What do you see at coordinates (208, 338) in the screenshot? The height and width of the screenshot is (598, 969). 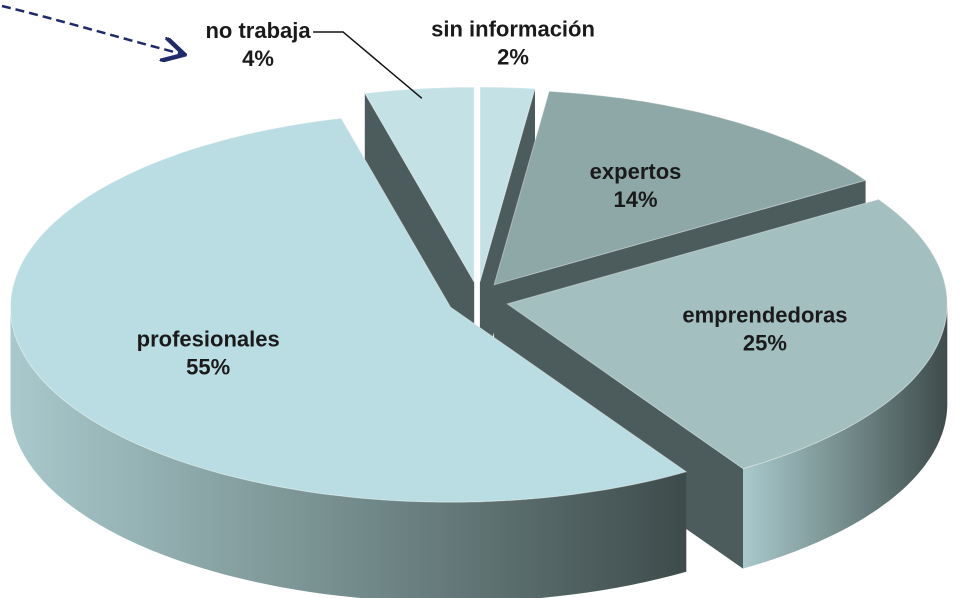 I see `category-label: profesionales` at bounding box center [208, 338].